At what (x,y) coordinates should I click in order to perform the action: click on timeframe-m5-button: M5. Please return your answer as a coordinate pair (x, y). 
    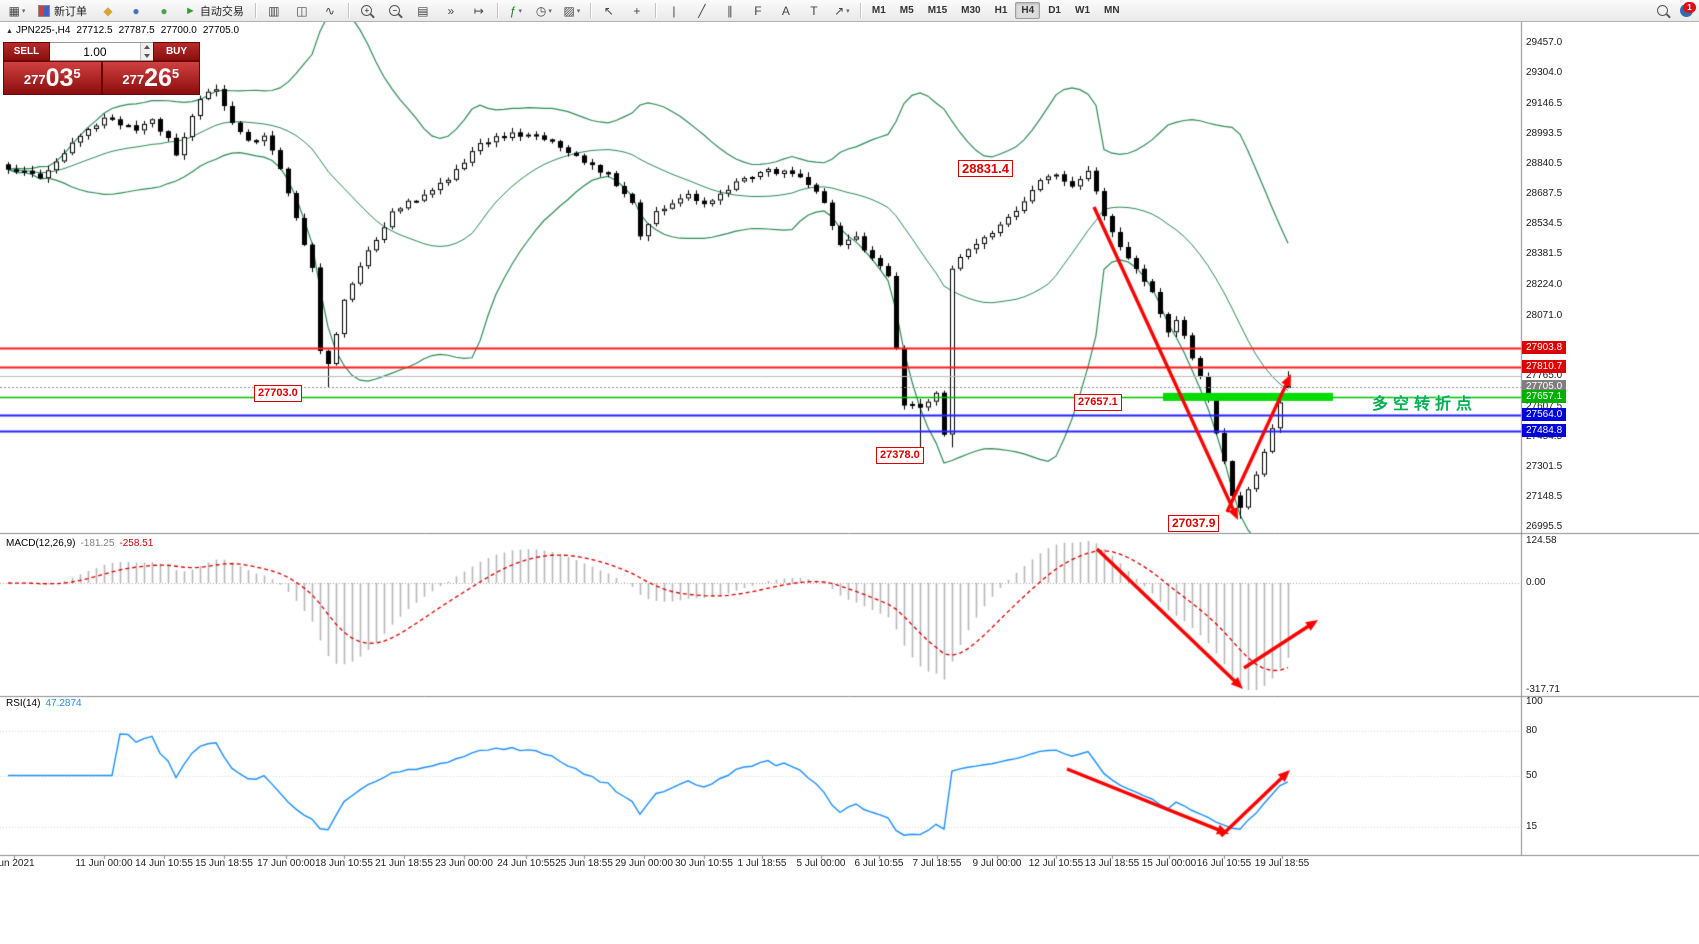
    Looking at the image, I should click on (906, 10).